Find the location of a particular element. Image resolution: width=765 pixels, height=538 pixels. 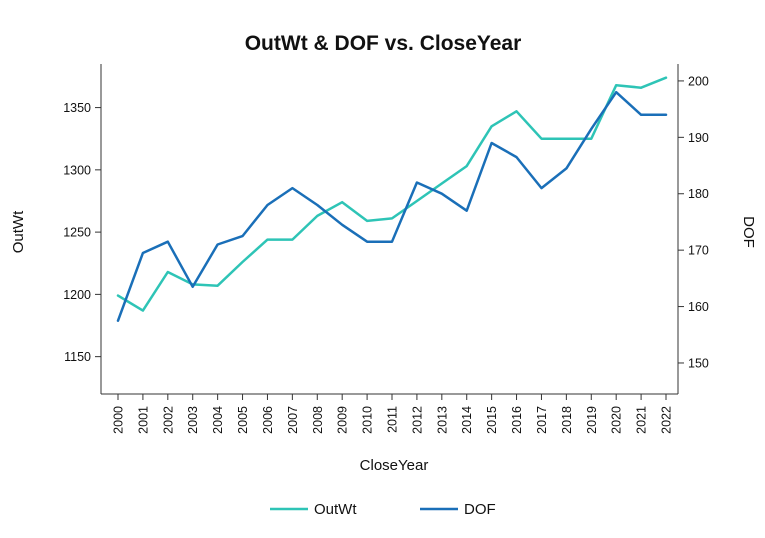

x-tick-label: 2015 is located at coordinates (492, 420).